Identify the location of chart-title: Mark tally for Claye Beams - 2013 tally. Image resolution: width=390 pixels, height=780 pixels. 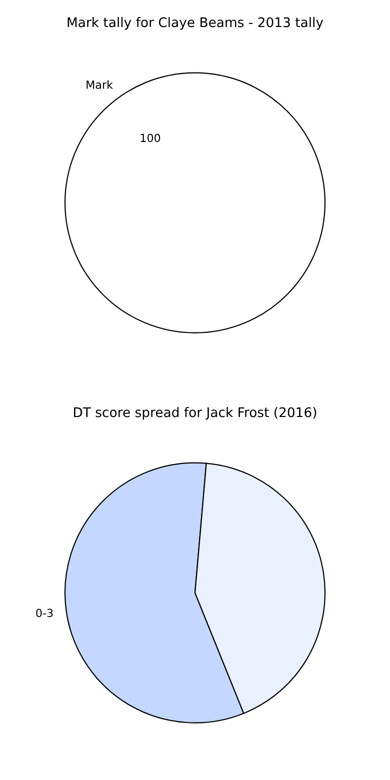
(196, 23).